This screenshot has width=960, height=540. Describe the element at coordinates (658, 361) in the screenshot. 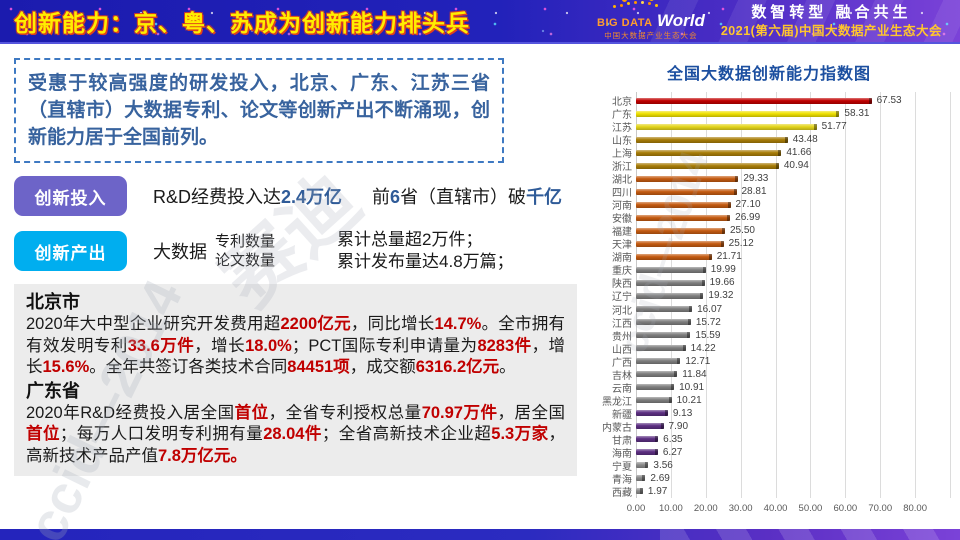

I see `bar-广西` at that location.